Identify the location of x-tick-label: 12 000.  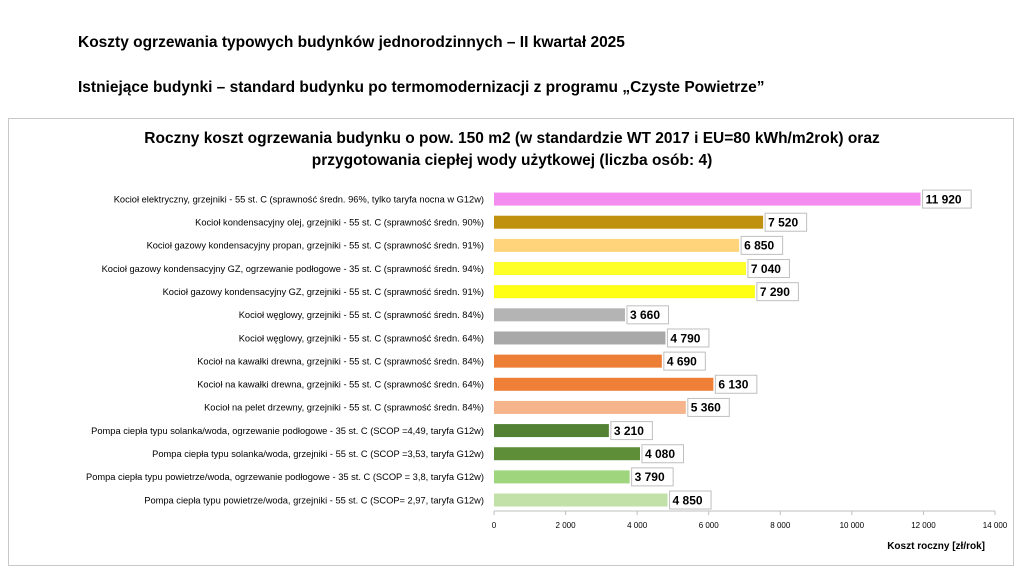
(923, 525).